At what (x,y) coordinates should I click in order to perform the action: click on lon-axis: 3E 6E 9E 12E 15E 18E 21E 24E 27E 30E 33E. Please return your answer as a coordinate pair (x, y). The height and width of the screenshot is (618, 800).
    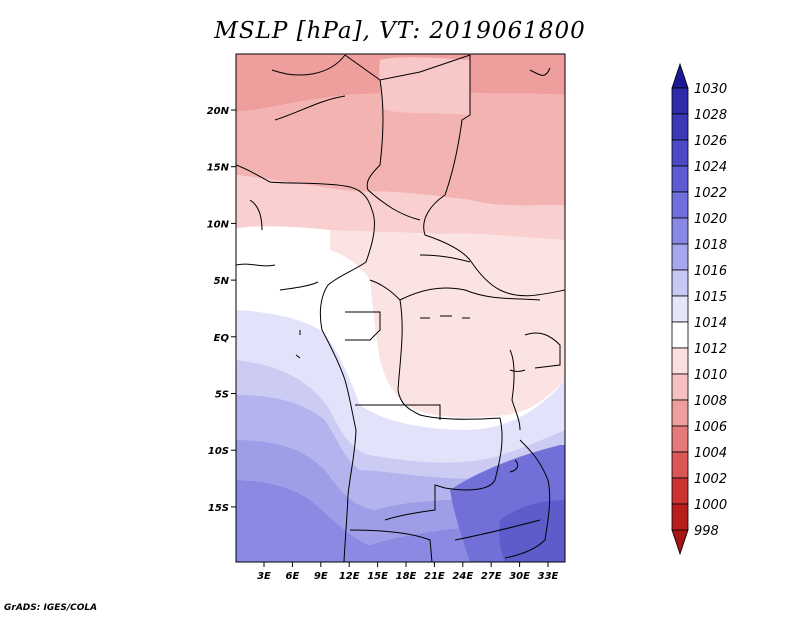
    Looking at the image, I should click on (408, 572).